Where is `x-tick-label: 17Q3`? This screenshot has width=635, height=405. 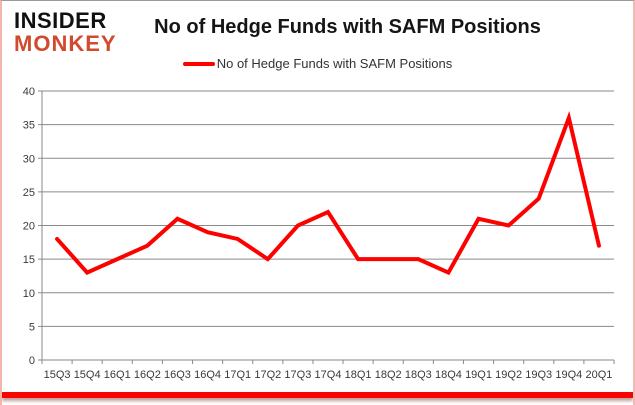
x-tick-label: 17Q3 is located at coordinates (297, 375).